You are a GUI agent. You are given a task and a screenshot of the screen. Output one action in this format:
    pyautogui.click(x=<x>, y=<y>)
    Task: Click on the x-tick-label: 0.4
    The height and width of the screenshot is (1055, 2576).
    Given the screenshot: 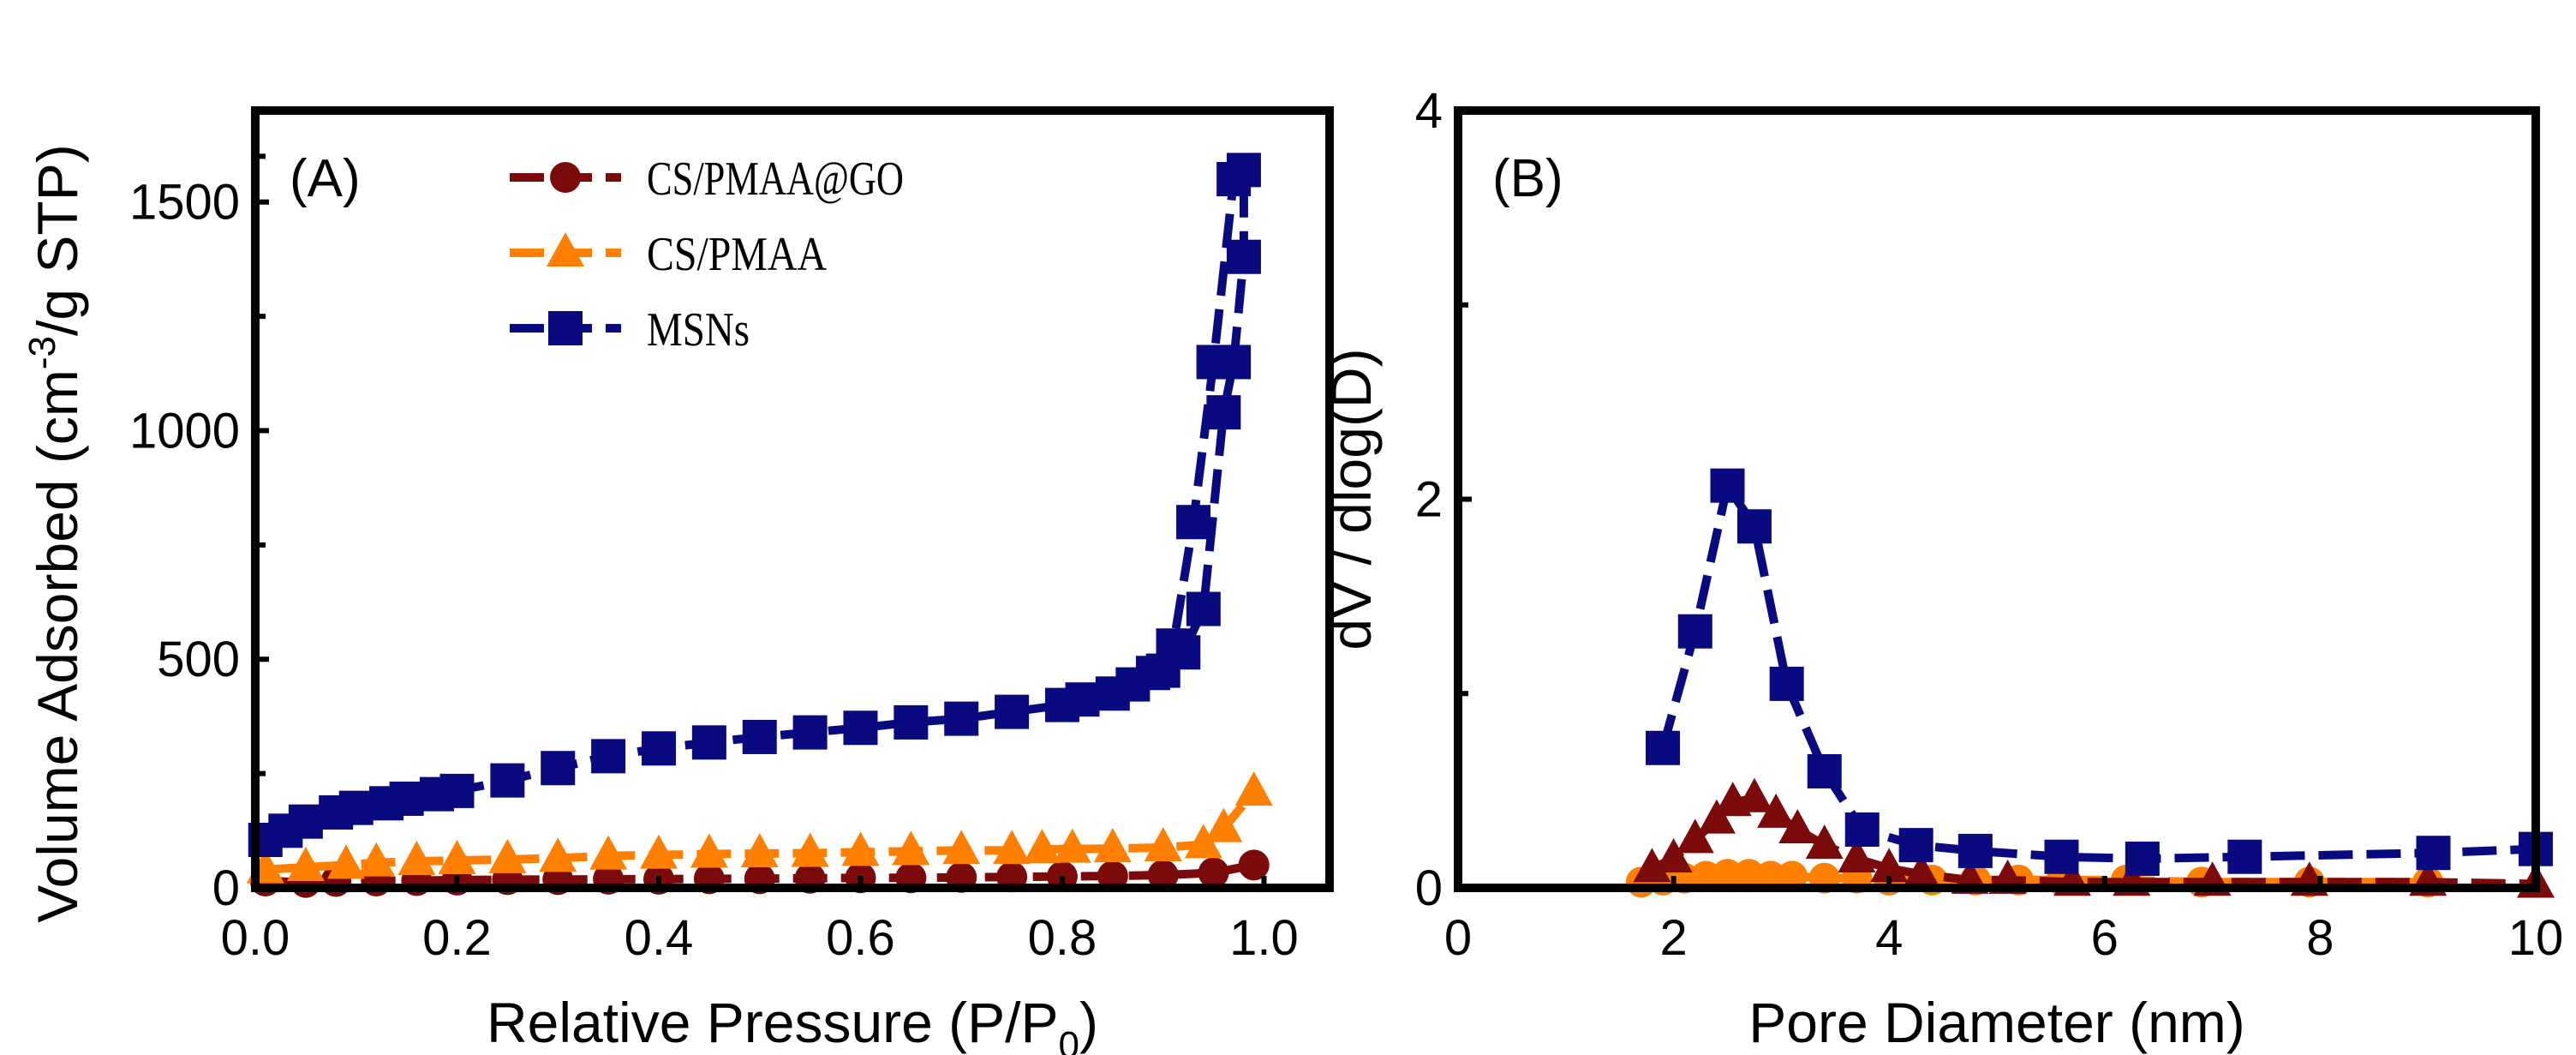 What is the action you would take?
    pyautogui.click(x=659, y=938)
    